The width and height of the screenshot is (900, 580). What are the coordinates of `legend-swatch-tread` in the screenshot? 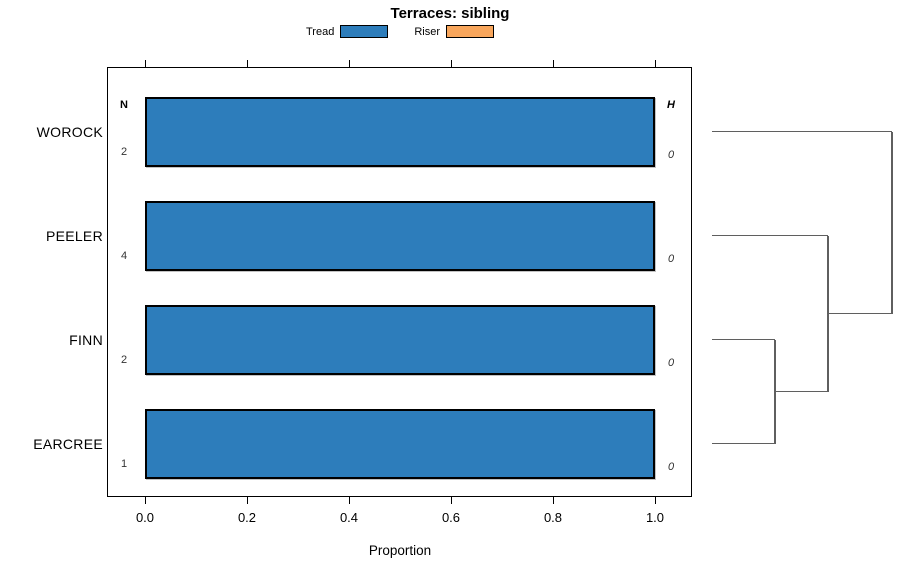 It's located at (364, 31).